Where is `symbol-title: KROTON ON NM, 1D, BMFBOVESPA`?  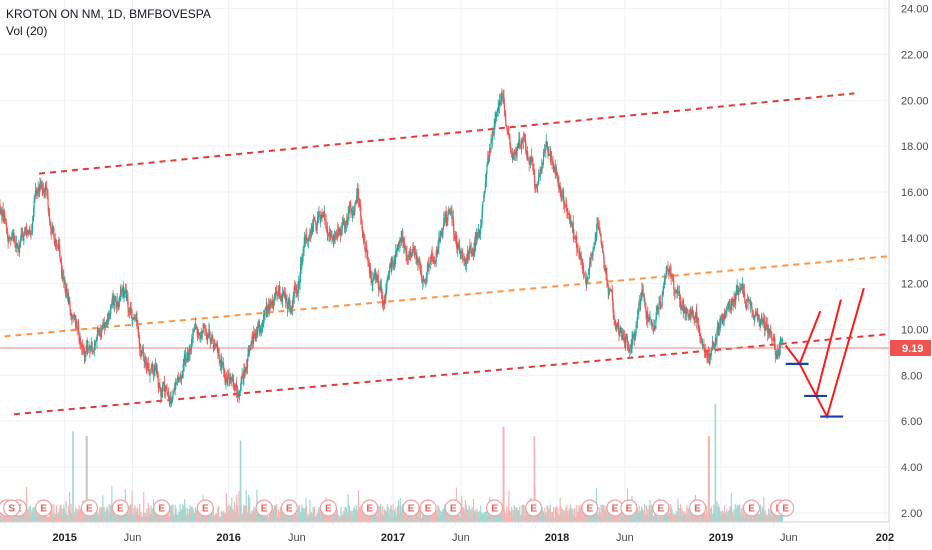 symbol-title: KROTON ON NM, 1D, BMFBOVESPA is located at coordinates (108, 14).